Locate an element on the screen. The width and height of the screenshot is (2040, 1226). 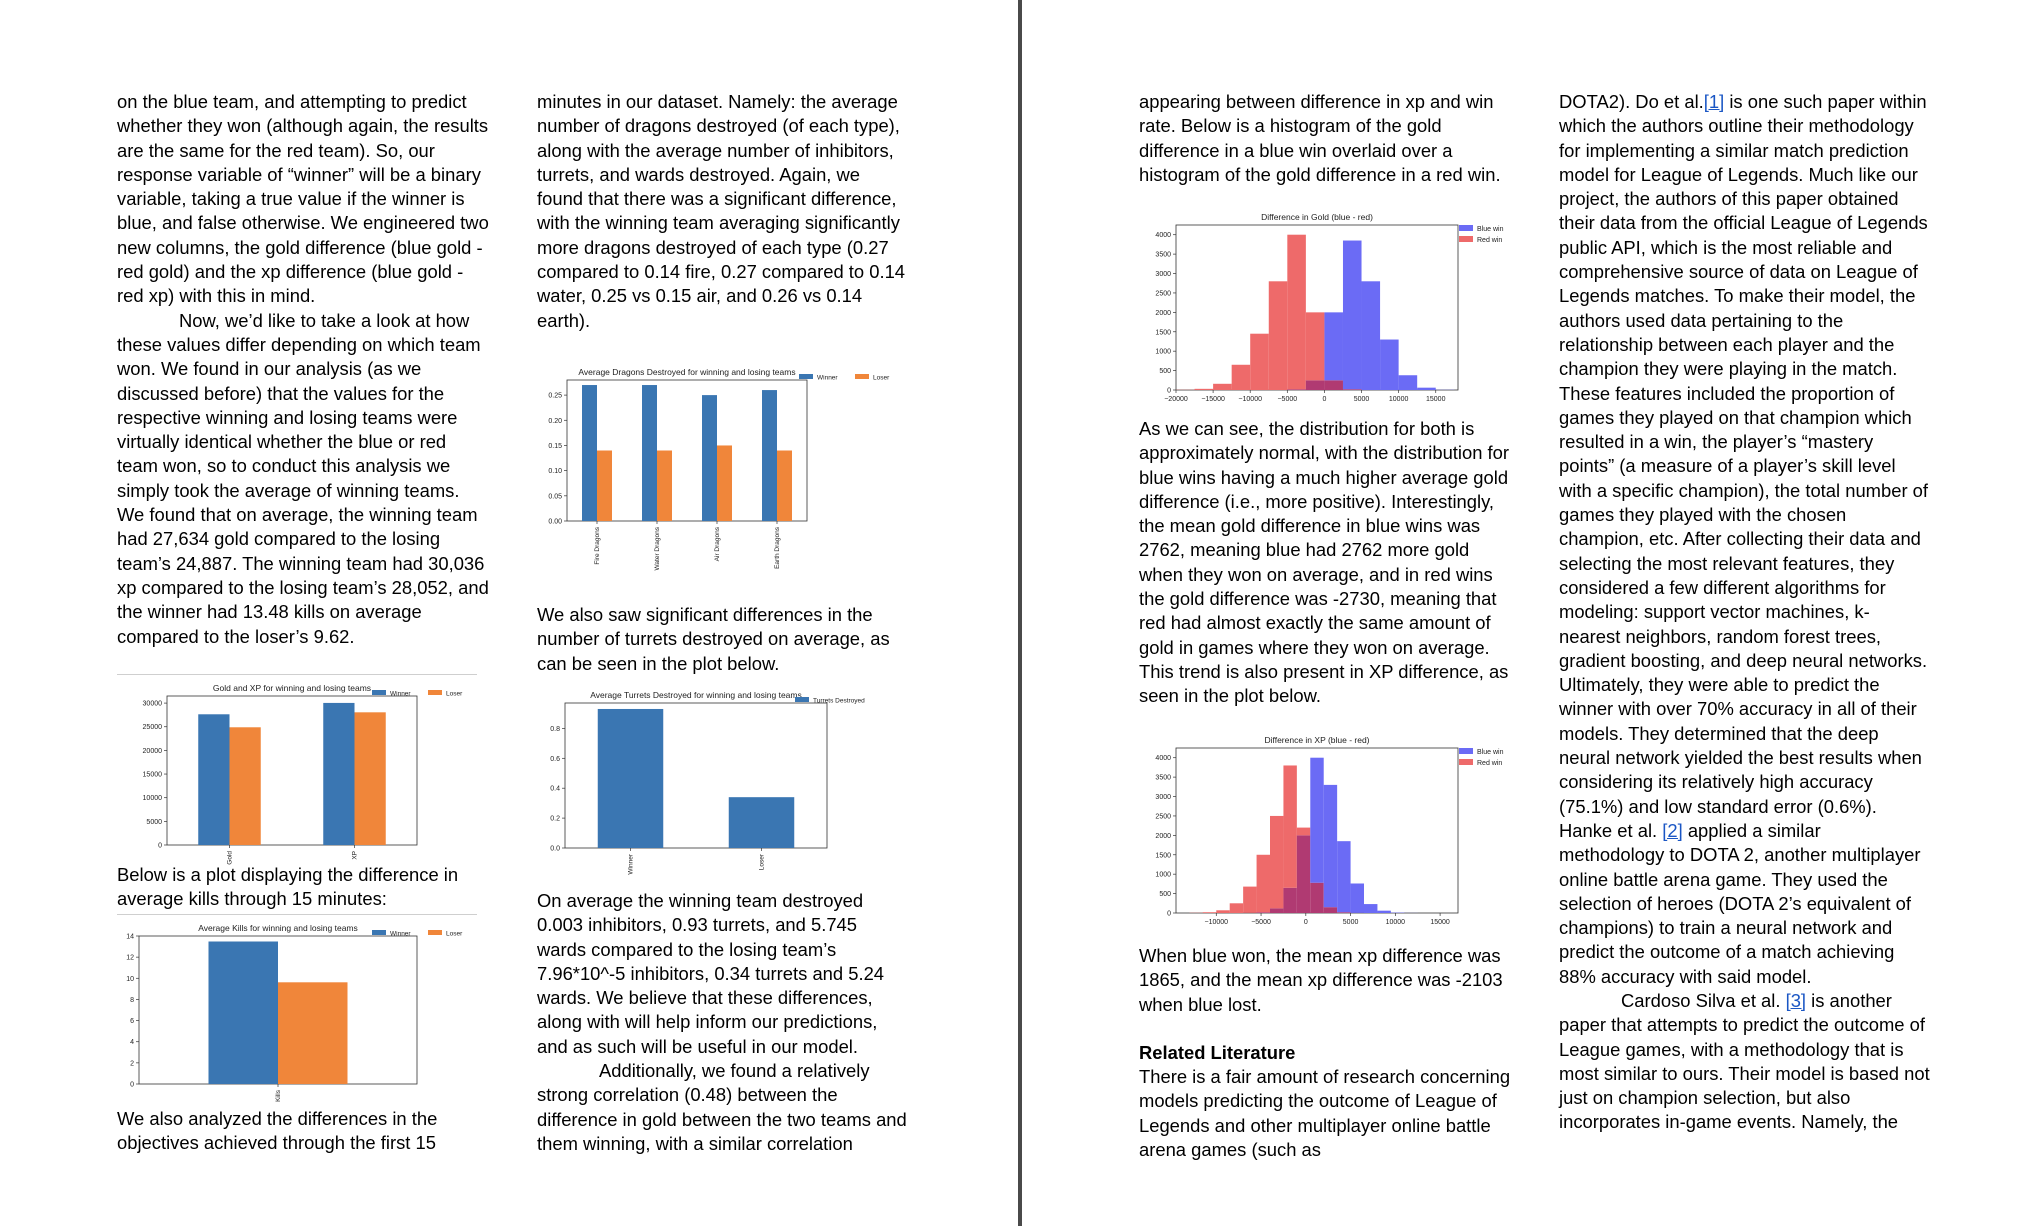
bar-turrets-destroyed is located at coordinates (630, 778).